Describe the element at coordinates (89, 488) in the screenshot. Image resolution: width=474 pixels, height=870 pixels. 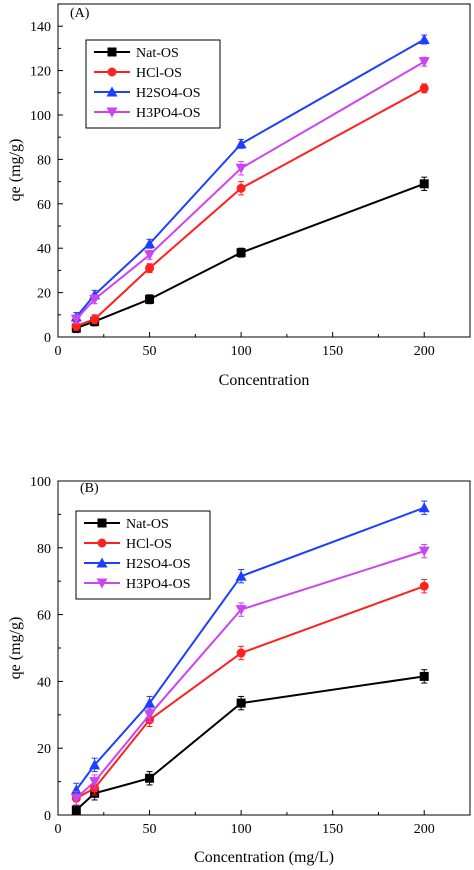
I see `panel-label: (B)` at that location.